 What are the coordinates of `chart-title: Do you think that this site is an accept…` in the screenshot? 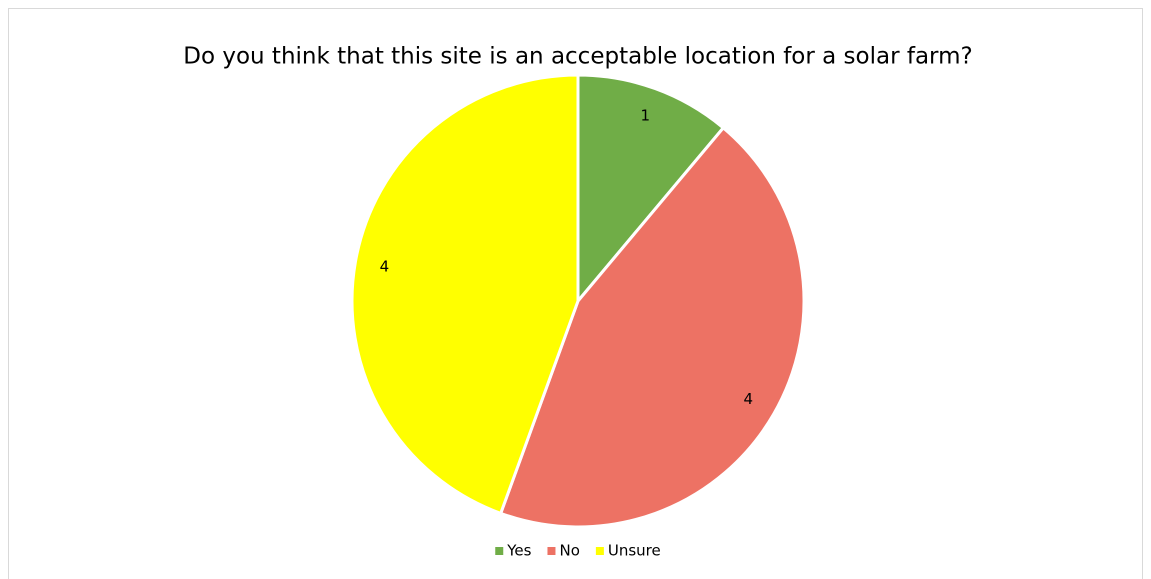 It's located at (577, 57).